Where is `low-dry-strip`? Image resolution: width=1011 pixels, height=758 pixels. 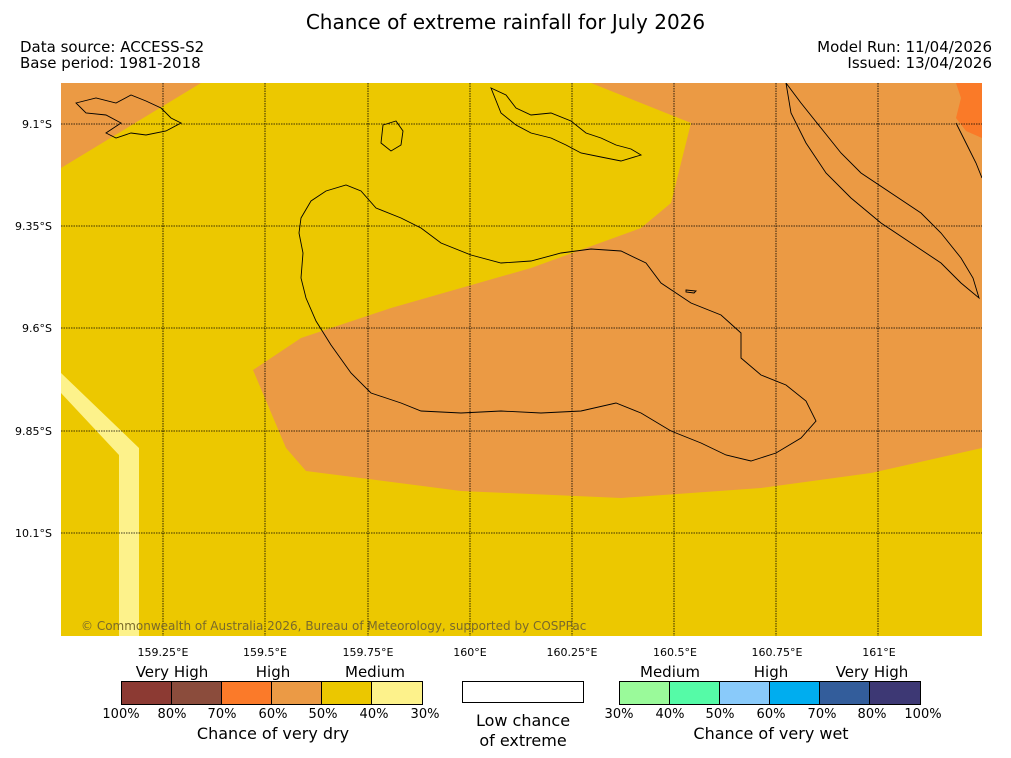 low-dry-strip is located at coordinates (100, 504).